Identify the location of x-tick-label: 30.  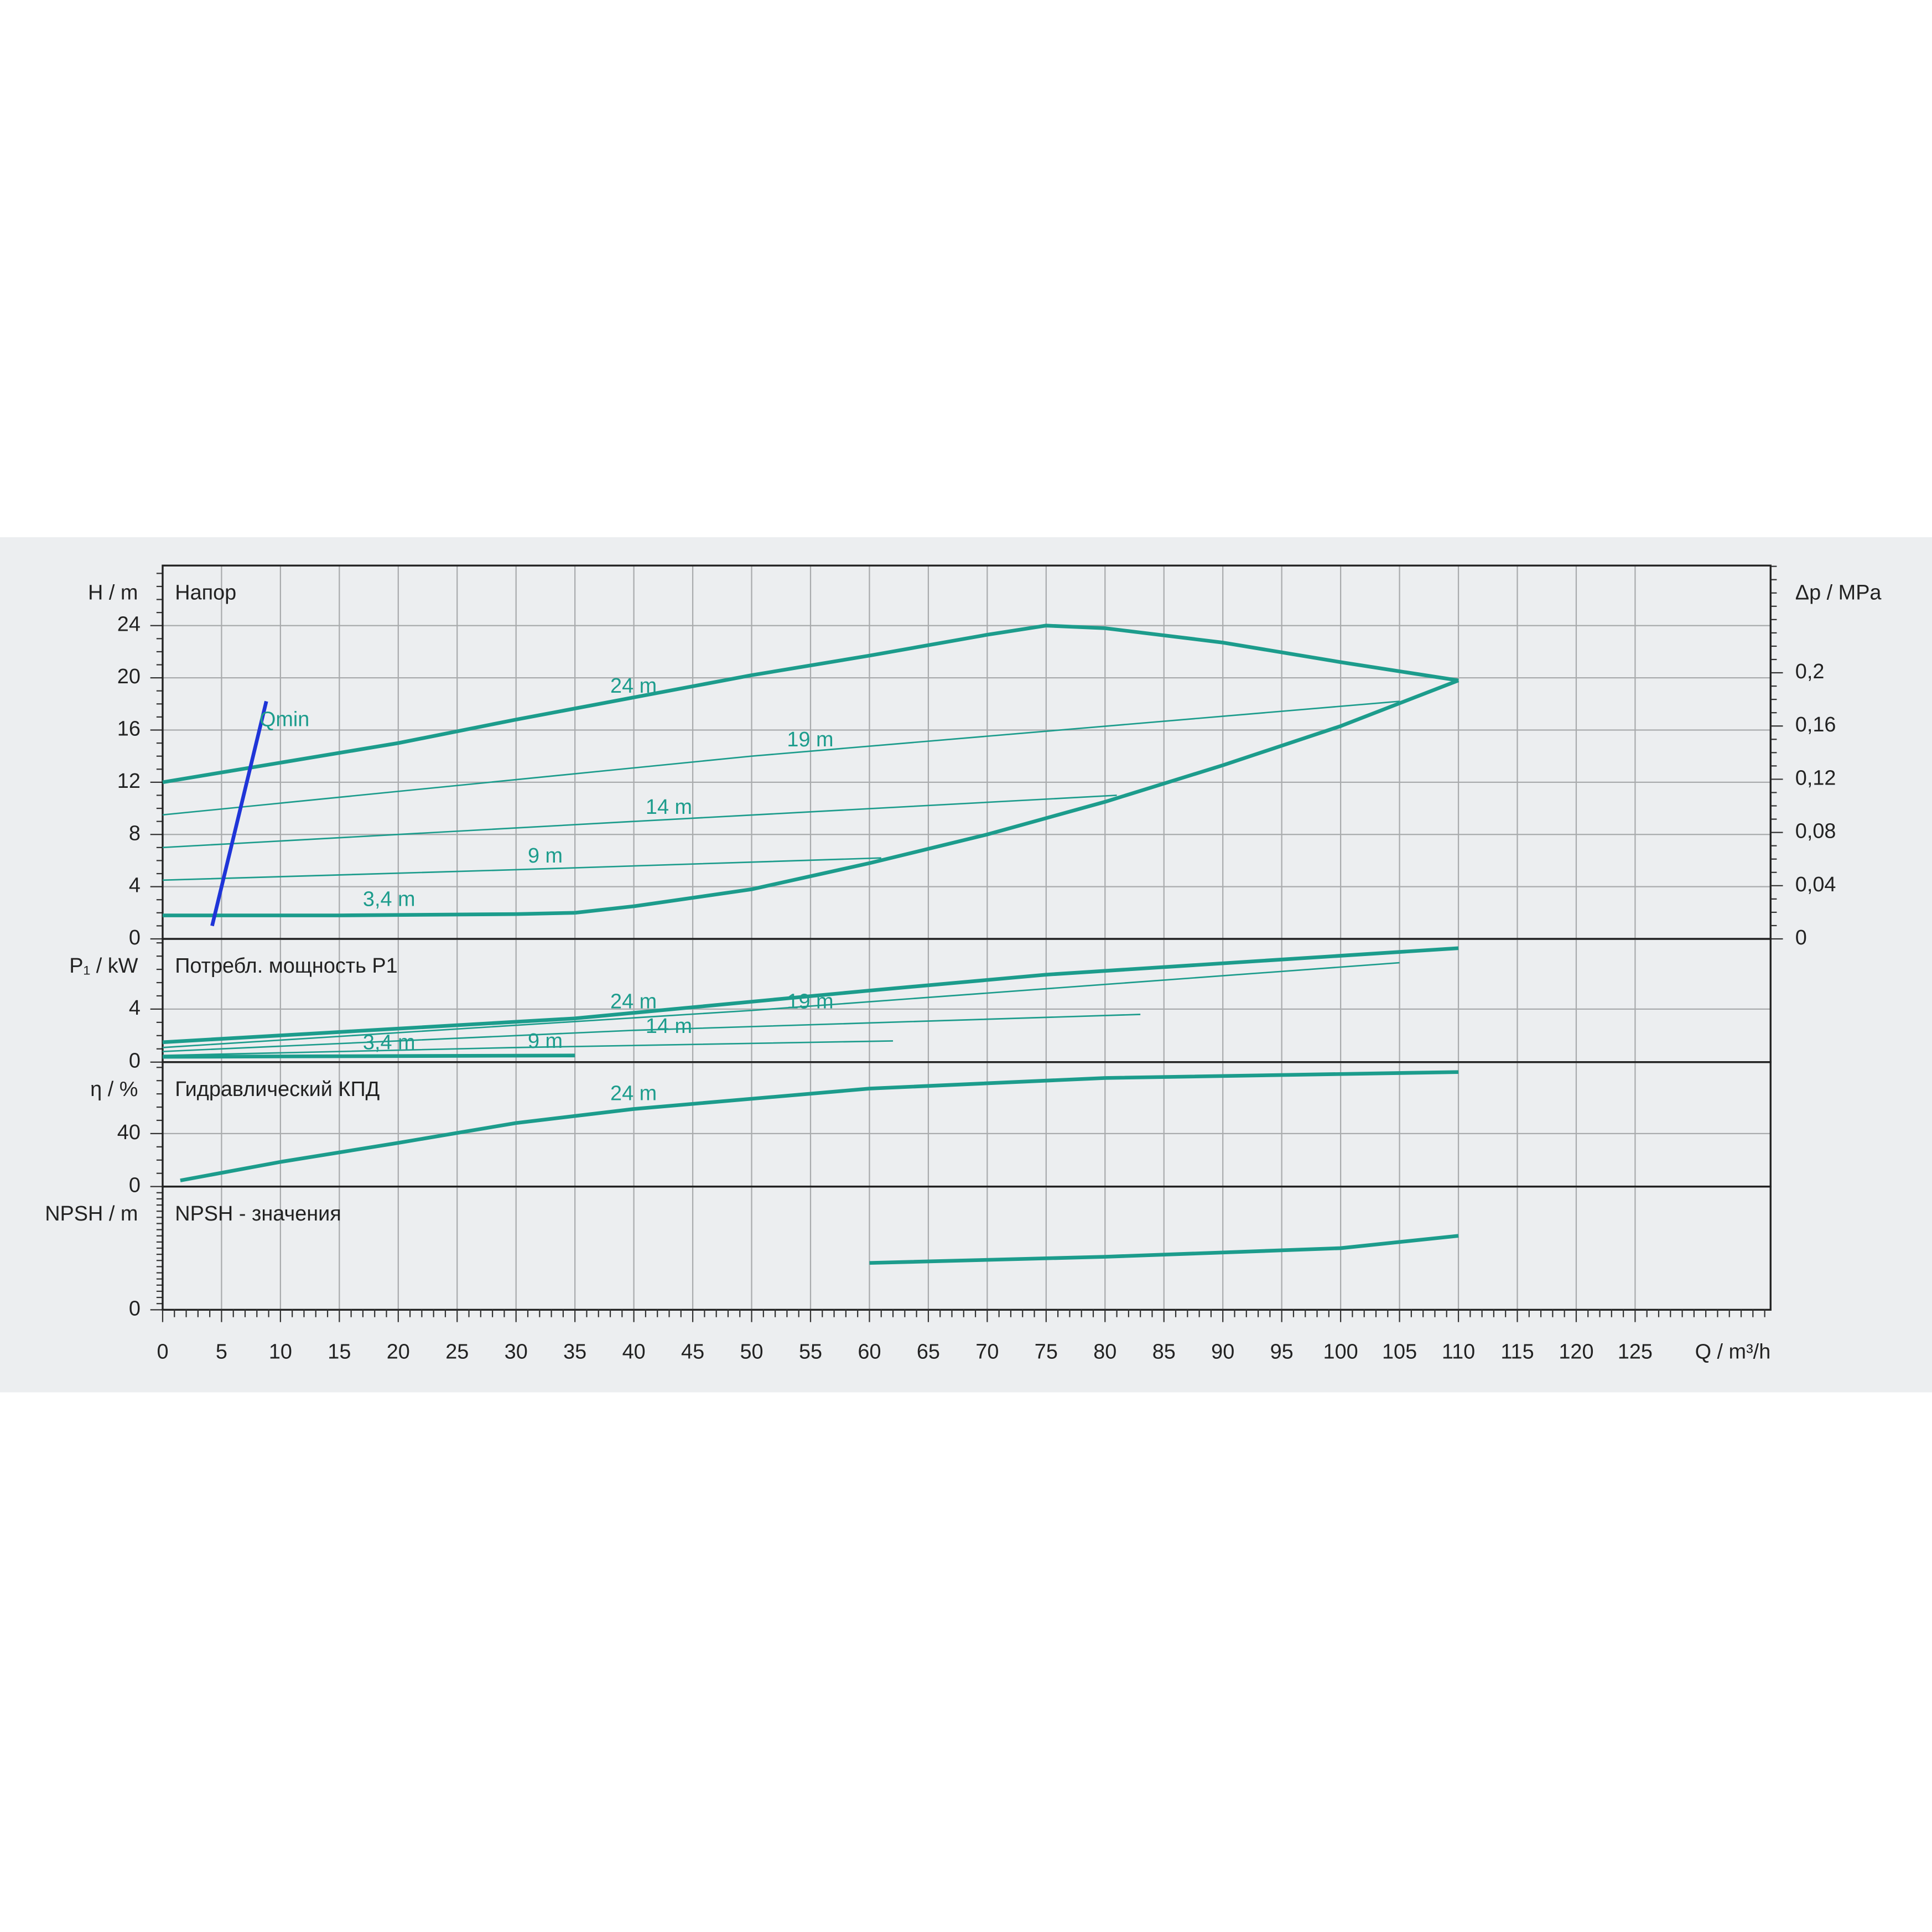
(516, 1351).